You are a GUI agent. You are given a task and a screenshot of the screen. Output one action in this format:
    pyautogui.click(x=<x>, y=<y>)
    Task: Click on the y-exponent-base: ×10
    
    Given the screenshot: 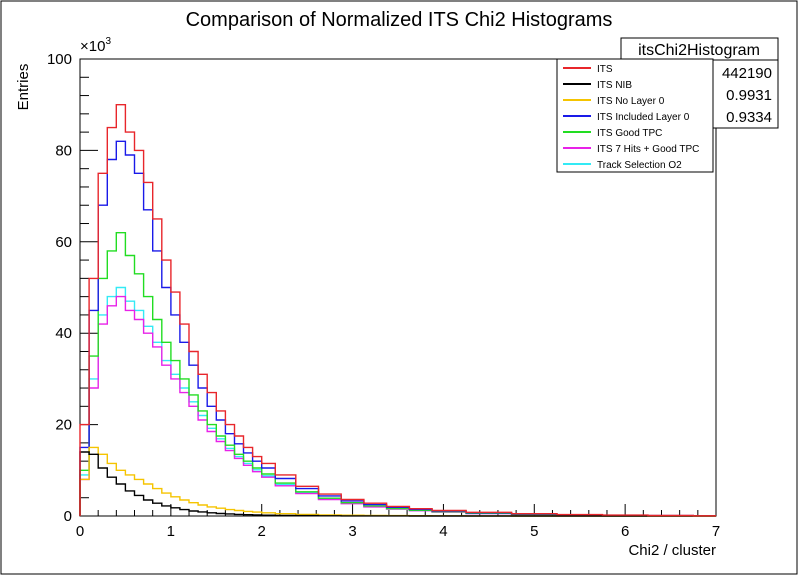 What is the action you would take?
    pyautogui.click(x=92, y=46)
    